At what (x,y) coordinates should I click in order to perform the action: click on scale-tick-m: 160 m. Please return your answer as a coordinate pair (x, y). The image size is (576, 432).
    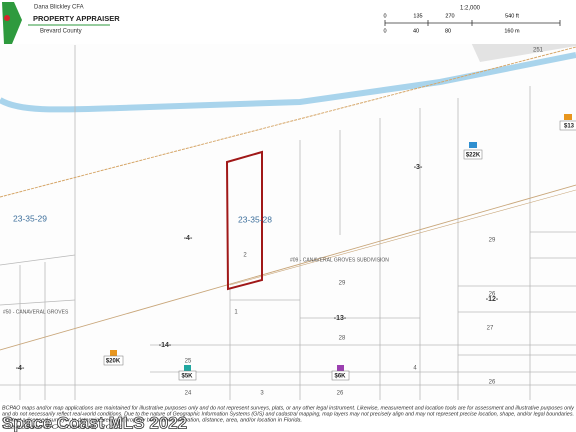
    Looking at the image, I should click on (512, 31).